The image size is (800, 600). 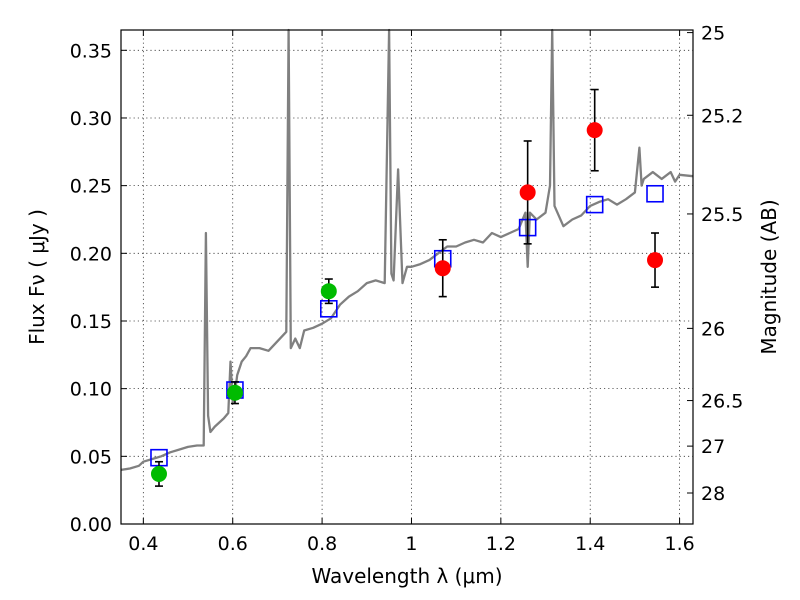 What do you see at coordinates (411, 544) in the screenshot?
I see `x-tick-label: 1` at bounding box center [411, 544].